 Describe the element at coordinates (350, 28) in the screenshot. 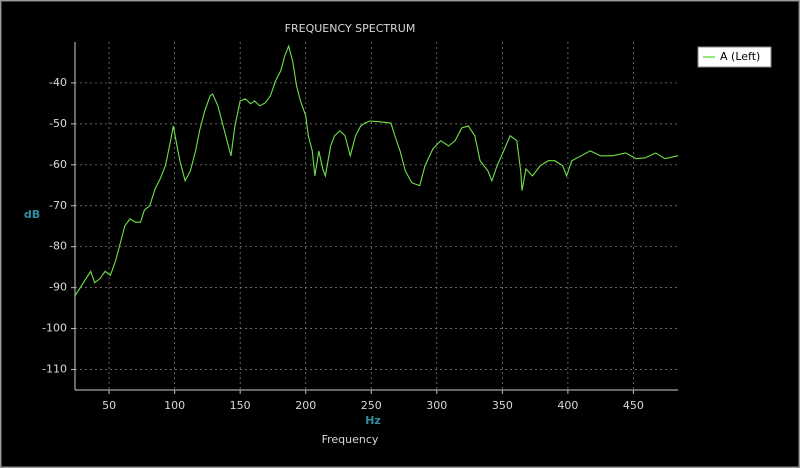

I see `chart-title: FREQUENCY SPECTRUM` at that location.